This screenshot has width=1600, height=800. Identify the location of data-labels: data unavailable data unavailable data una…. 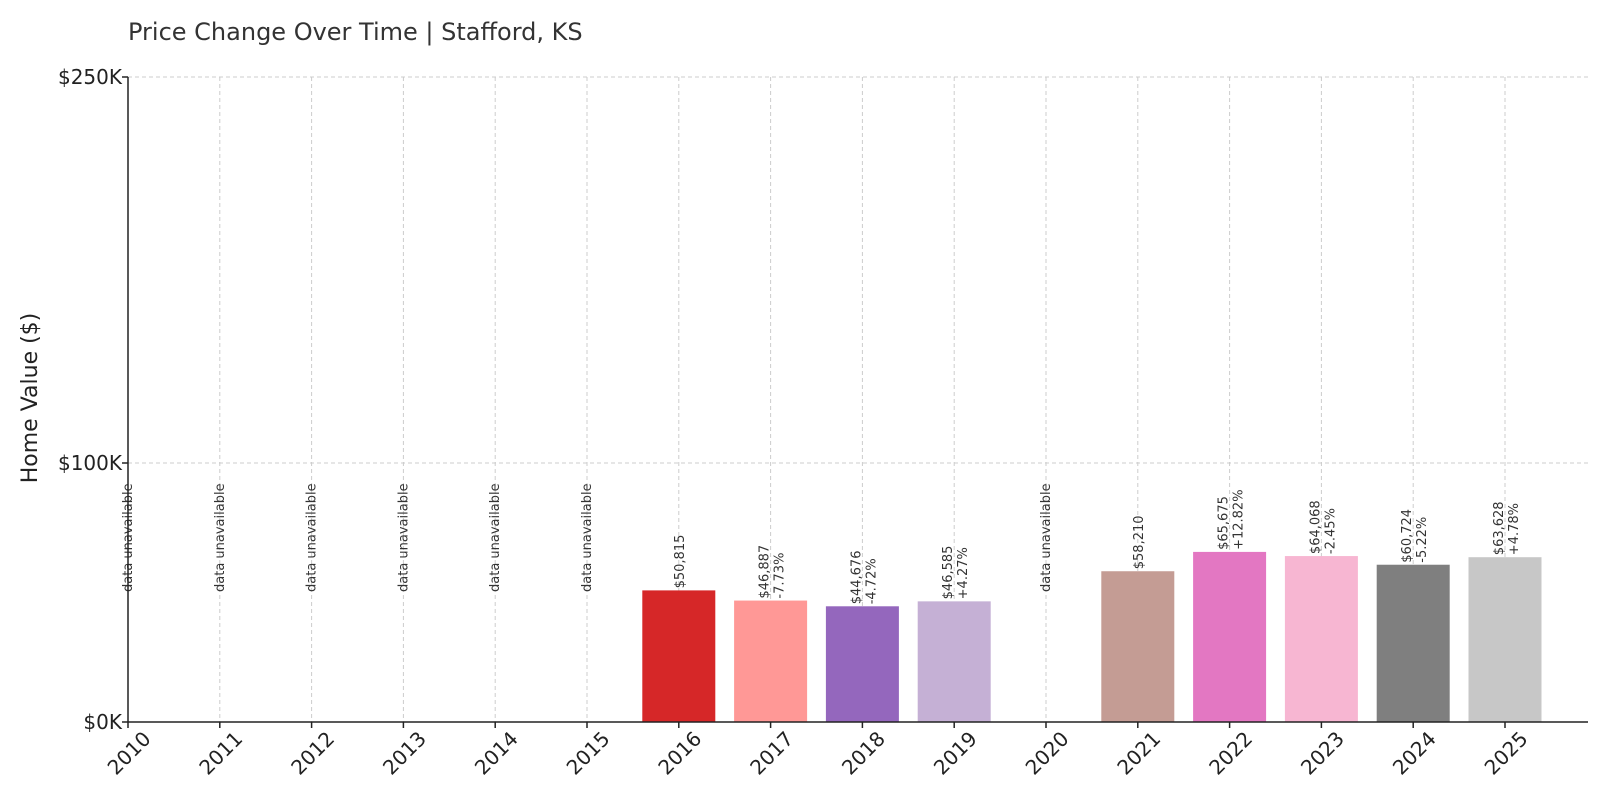
(821, 543).